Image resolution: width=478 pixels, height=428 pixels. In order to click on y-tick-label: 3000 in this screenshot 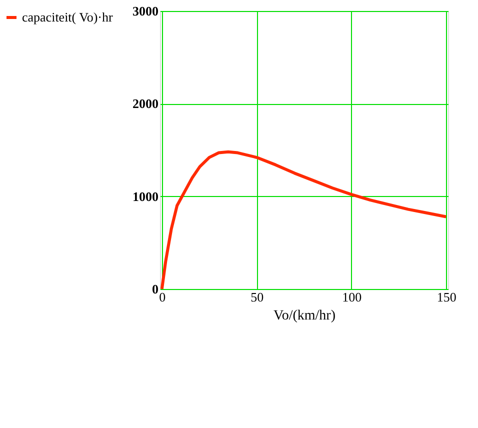, I will do `click(145, 11)`.